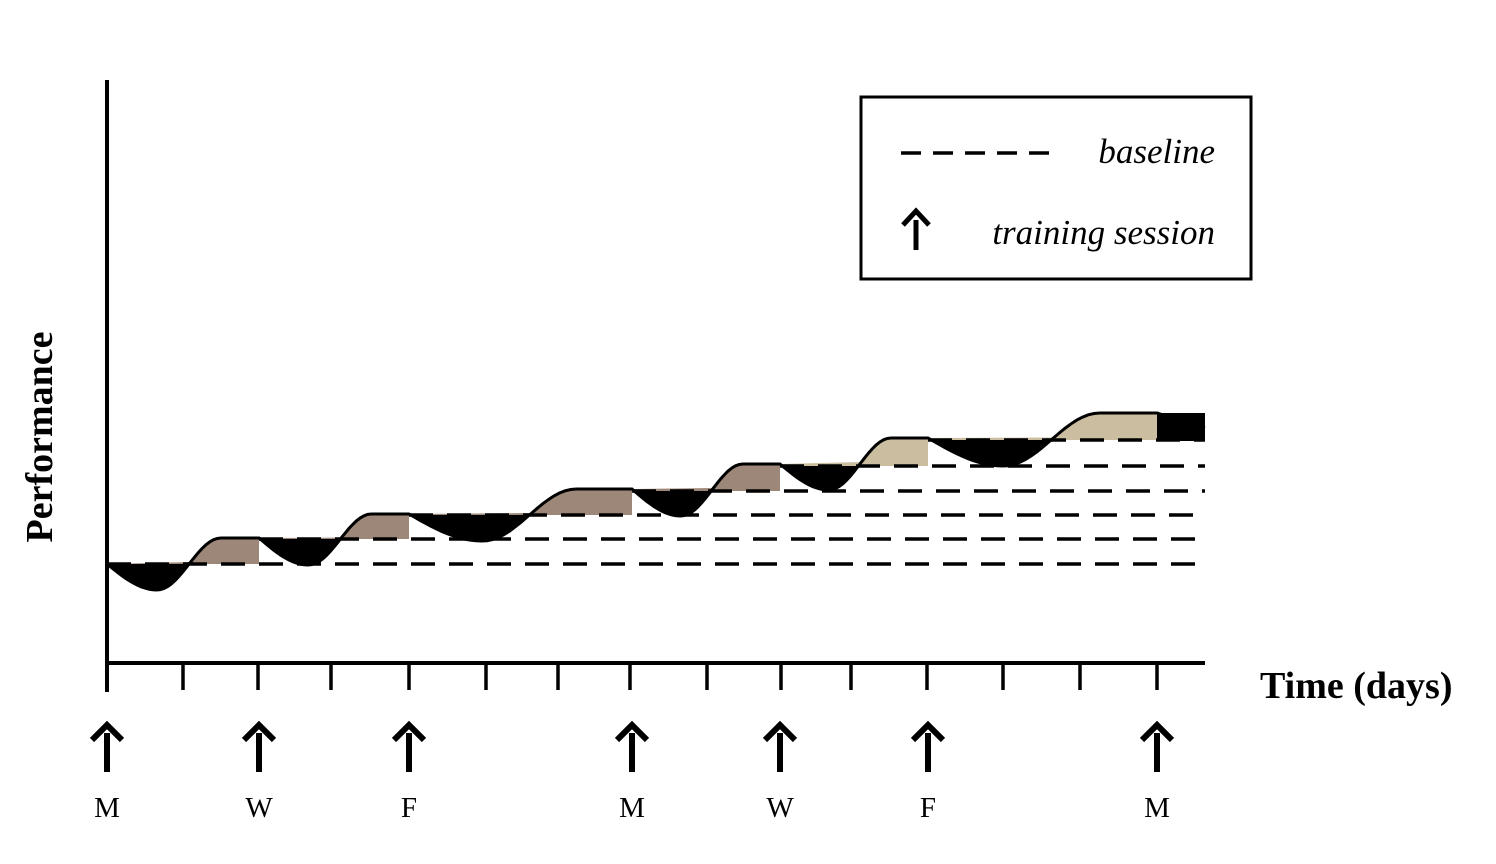 The image size is (1496, 864). What do you see at coordinates (40, 437) in the screenshot?
I see `y-axis-label: Performance` at bounding box center [40, 437].